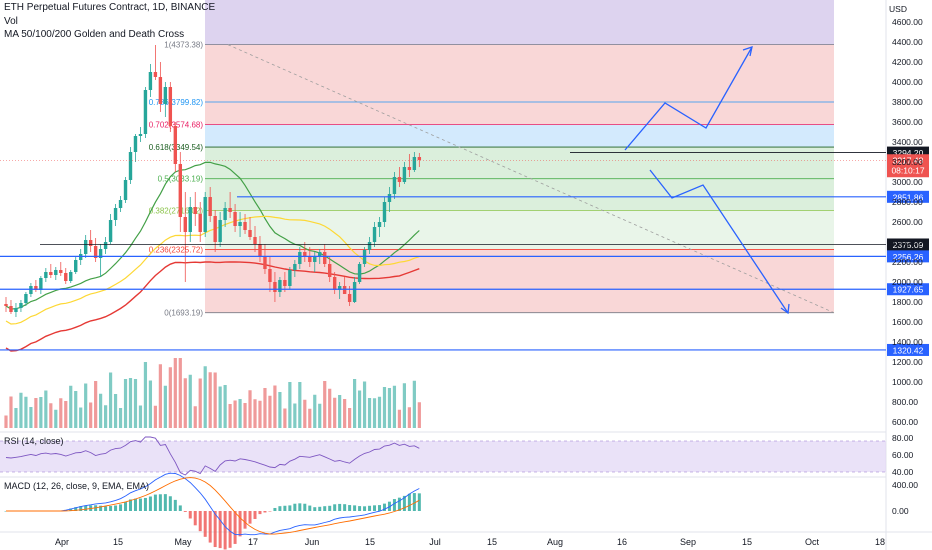 This screenshot has height=550, width=932. What do you see at coordinates (212, 306) in the screenshot?
I see `ma200-line` at bounding box center [212, 306].